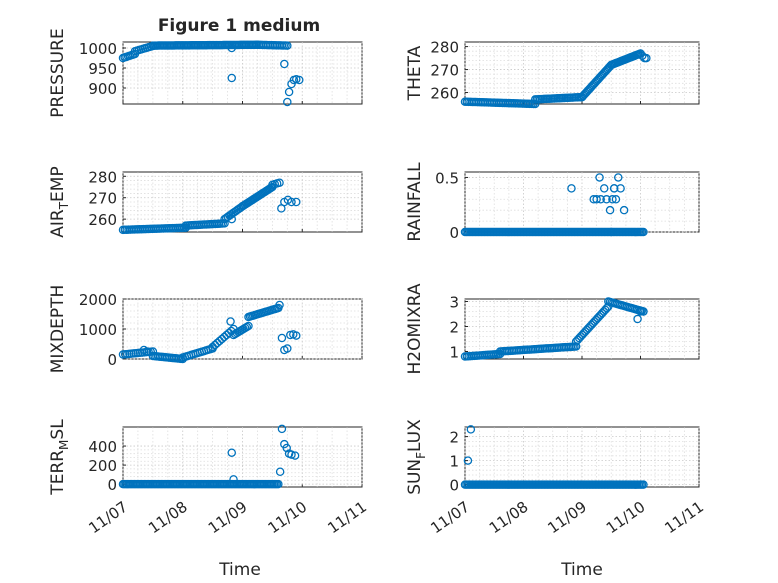  I want to click on subplot-sun-flux: 0 1 2 11/07 11/08 11/09 11/10 11/11 SUNFLUX, so click(556, 478).